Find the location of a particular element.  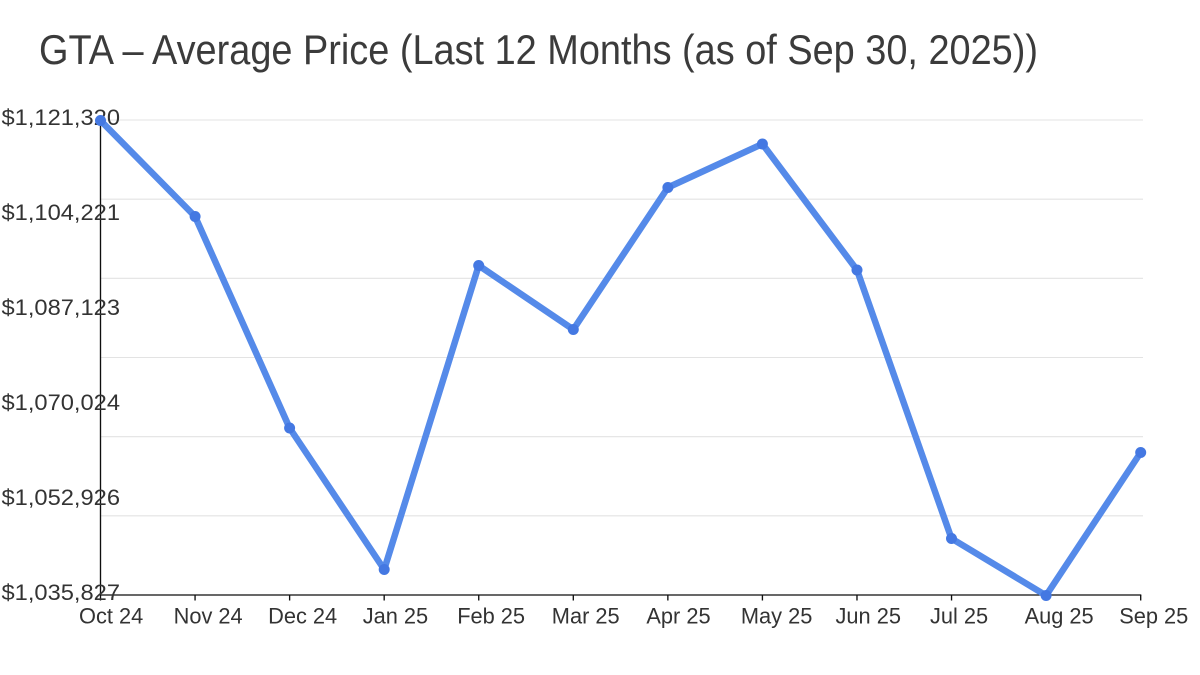

svg-text: Sep 25 is located at coordinates (1153, 616).